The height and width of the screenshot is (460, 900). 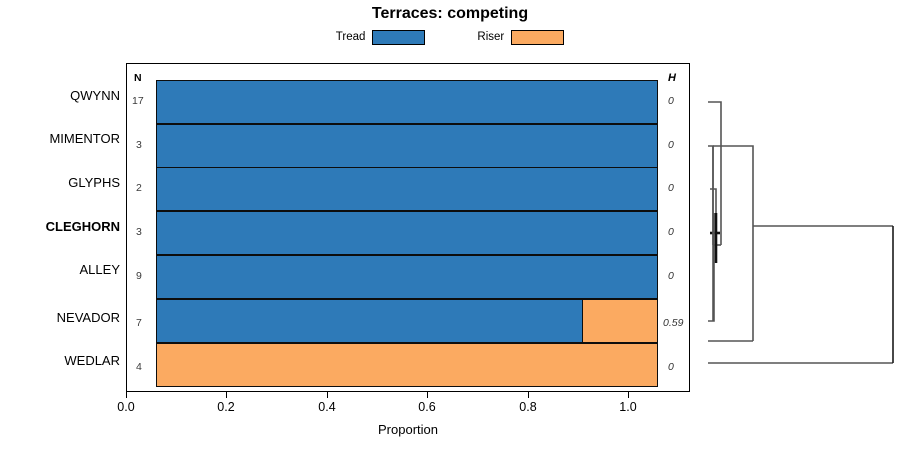 What do you see at coordinates (403, 403) in the screenshot?
I see `x-axis: 0.0 0.2 0.4 0.6 0.8 1.0` at bounding box center [403, 403].